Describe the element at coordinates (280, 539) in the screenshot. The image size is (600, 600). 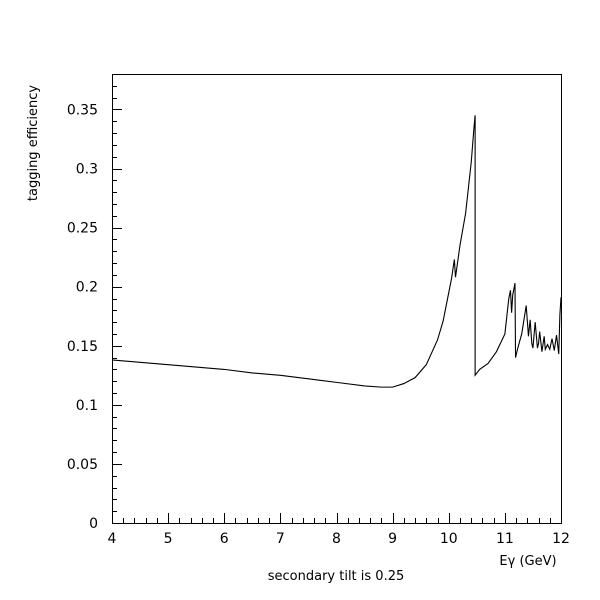
I see `x-tick-label: 7` at that location.